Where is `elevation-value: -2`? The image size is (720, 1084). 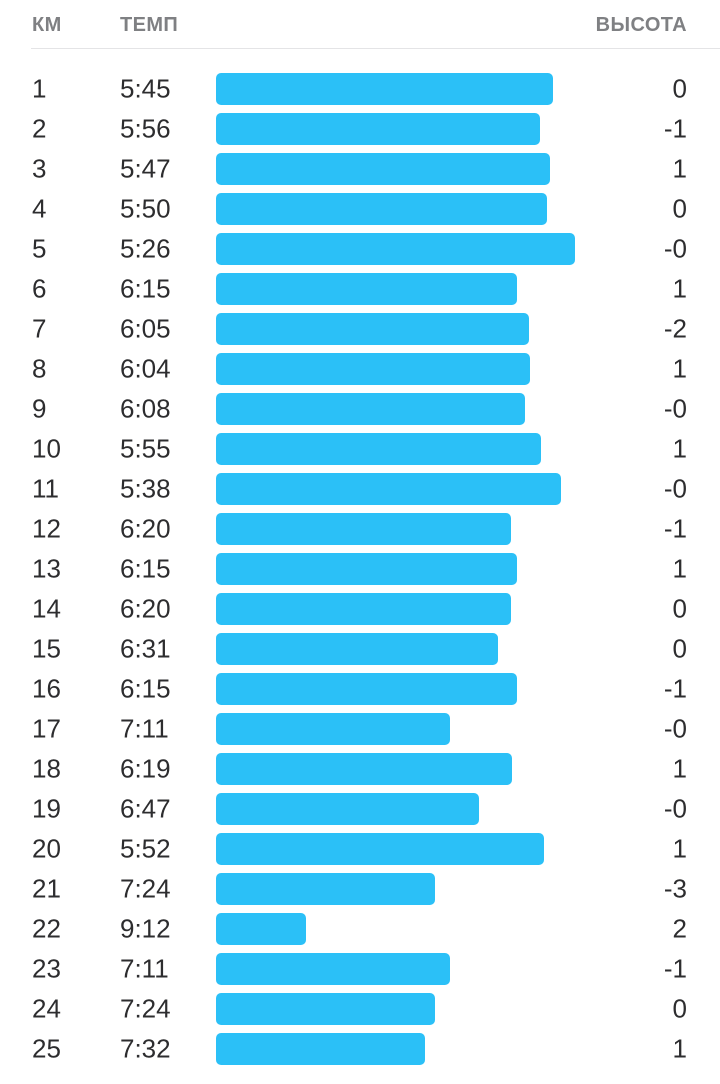
elevation-value: -2 is located at coordinates (675, 328).